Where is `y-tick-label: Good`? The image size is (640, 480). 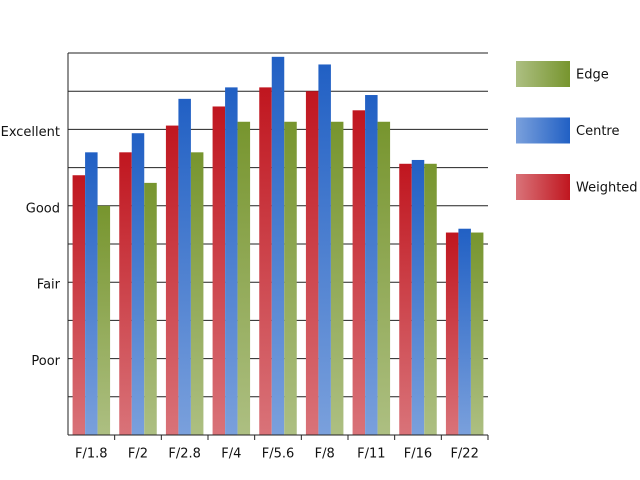 y-tick-label: Good is located at coordinates (43, 208).